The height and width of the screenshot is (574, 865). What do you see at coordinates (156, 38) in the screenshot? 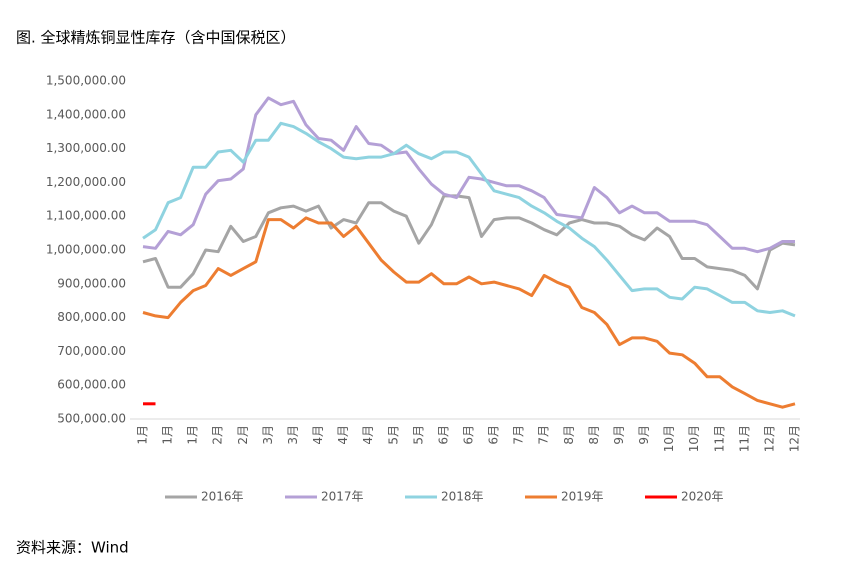
I see `chart-title: 图. 全球精炼铜显性库存（含中国保税区）` at bounding box center [156, 38].